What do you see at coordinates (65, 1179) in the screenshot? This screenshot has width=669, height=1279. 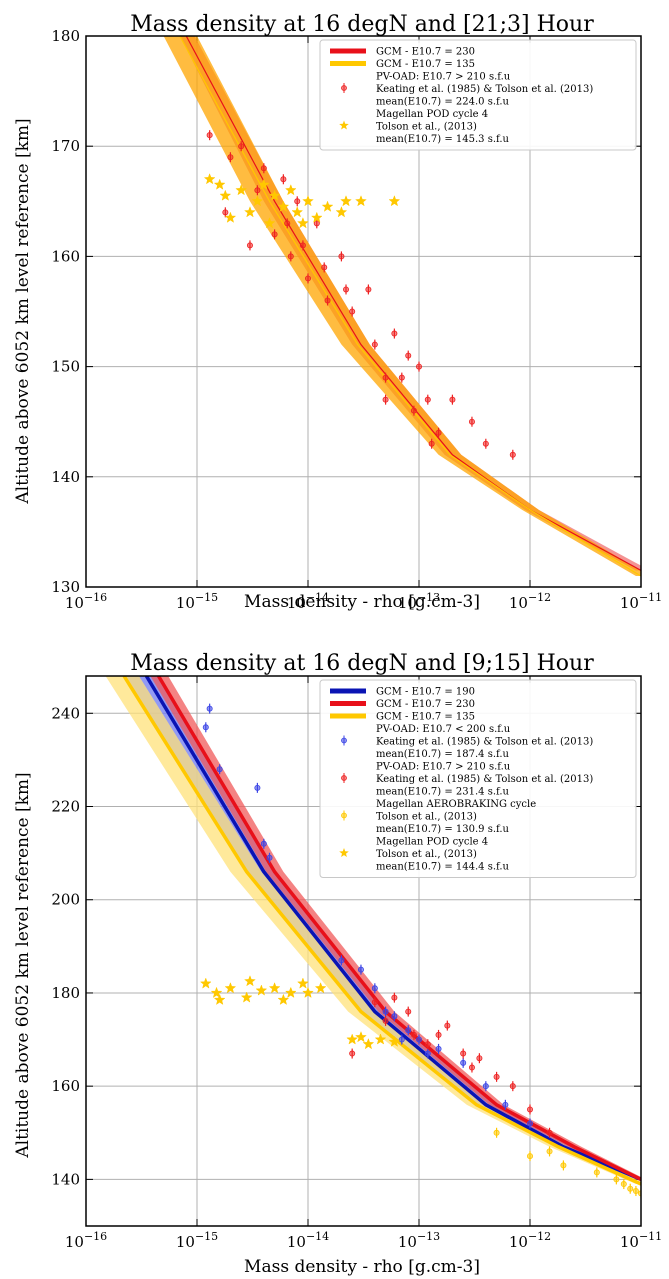 I see `y-tick-label: 140` at bounding box center [65, 1179].